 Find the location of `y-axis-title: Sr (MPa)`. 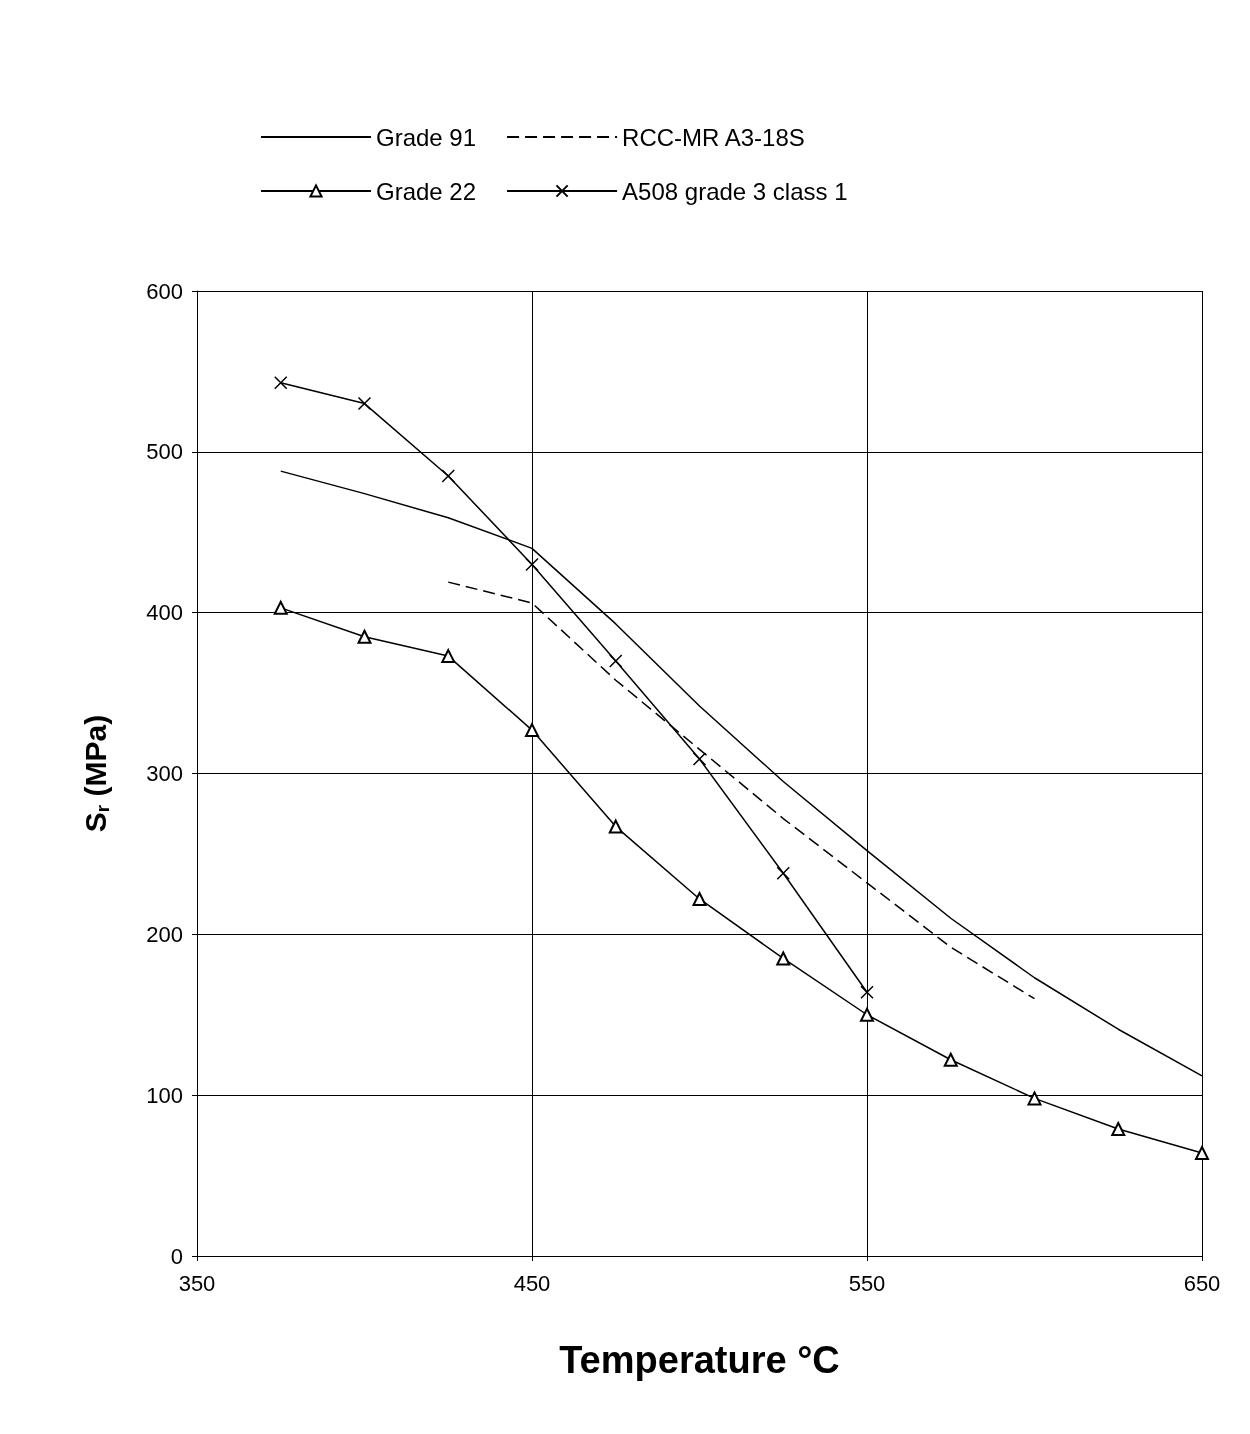

y-axis-title: Sr (MPa) is located at coordinates (96, 773).